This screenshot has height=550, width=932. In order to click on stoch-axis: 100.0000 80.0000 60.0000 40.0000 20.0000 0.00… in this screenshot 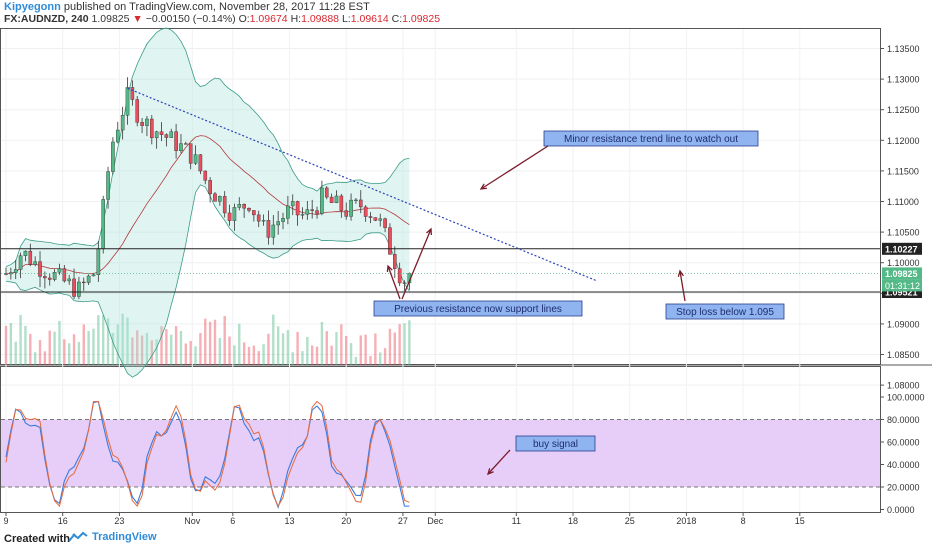, I will do `click(902, 454)`.